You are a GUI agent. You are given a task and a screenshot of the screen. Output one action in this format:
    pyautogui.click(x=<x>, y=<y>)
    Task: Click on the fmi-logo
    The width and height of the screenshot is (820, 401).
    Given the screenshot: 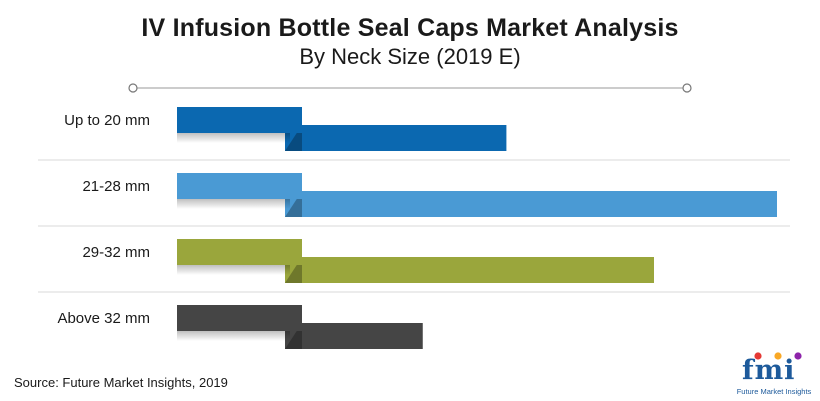 What is the action you would take?
    pyautogui.click(x=778, y=356)
    